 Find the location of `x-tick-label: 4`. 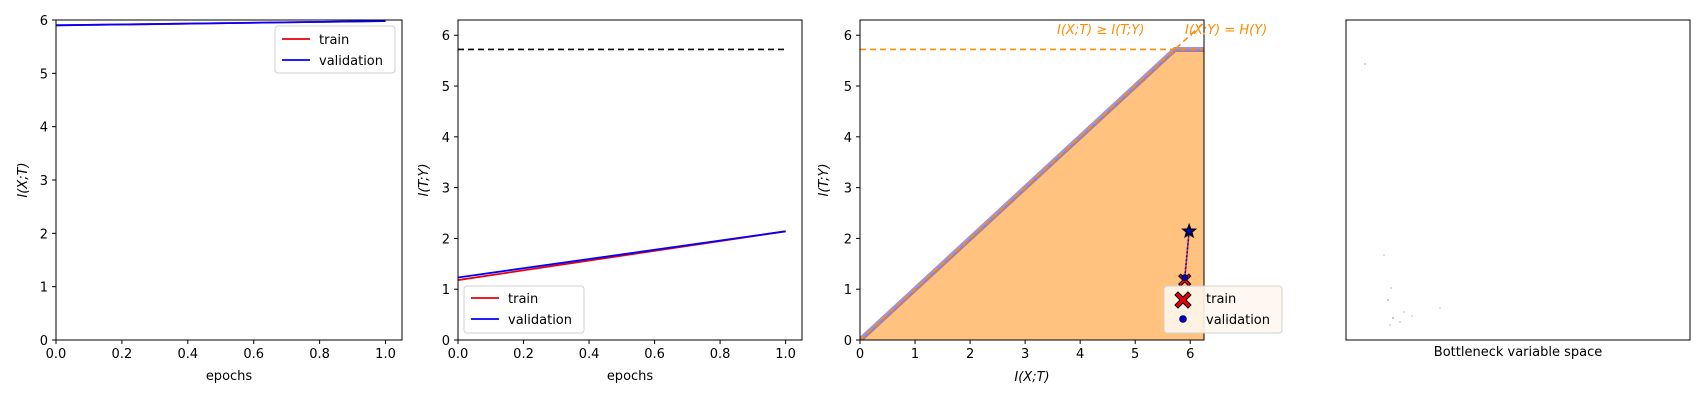

x-tick-label: 4 is located at coordinates (1080, 354).